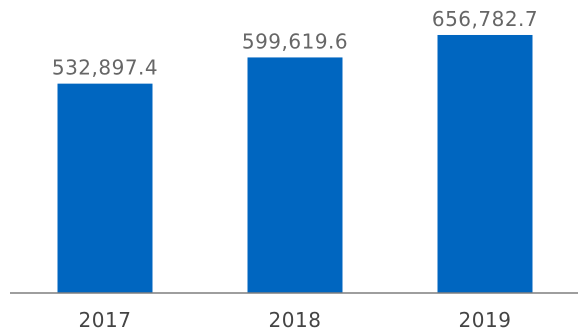  Describe the element at coordinates (485, 164) in the screenshot. I see `bar-2019` at that location.